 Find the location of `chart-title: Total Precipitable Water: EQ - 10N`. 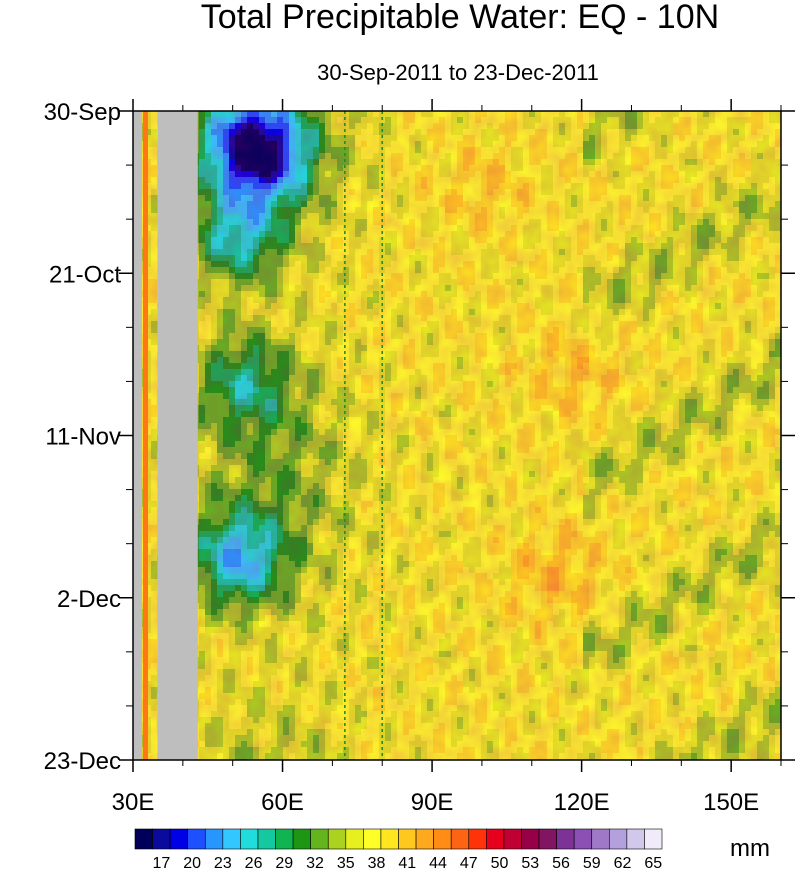

chart-title: Total Precipitable Water: EQ - 10N is located at coordinates (460, 18).